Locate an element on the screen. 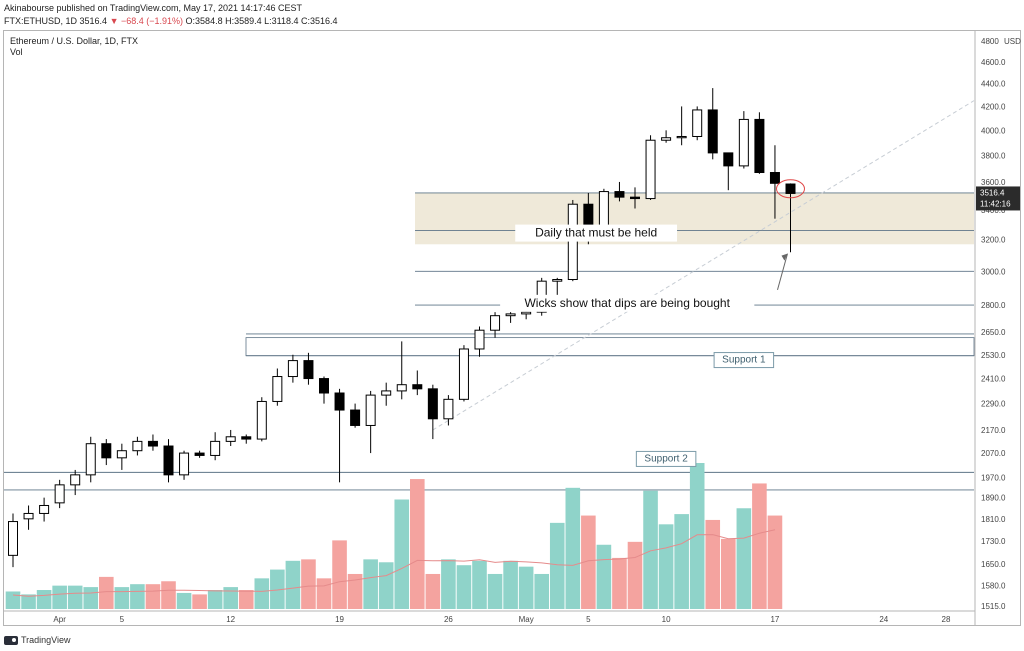 Image resolution: width=1024 pixels, height=651 pixels. annotation-label: Daily that must be held is located at coordinates (596, 233).